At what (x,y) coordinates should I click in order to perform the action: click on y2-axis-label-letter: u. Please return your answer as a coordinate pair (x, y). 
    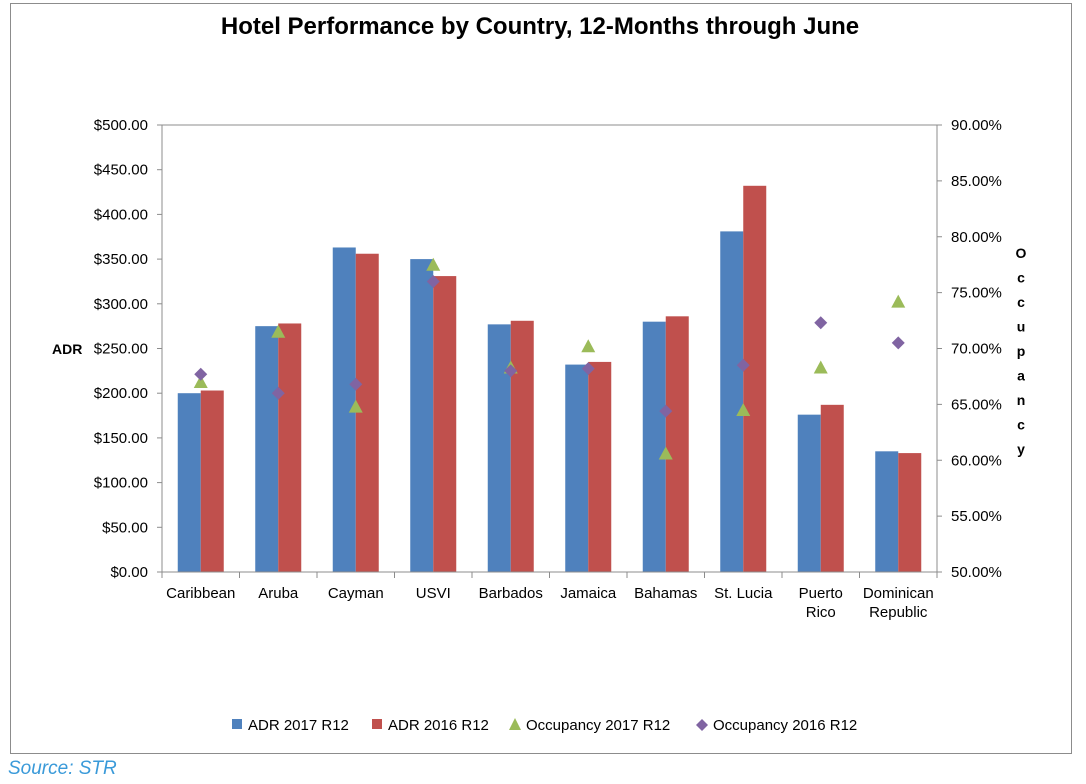
    Looking at the image, I should click on (1021, 327).